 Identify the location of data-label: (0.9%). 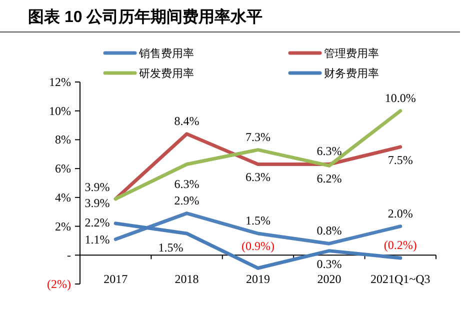
(258, 246).